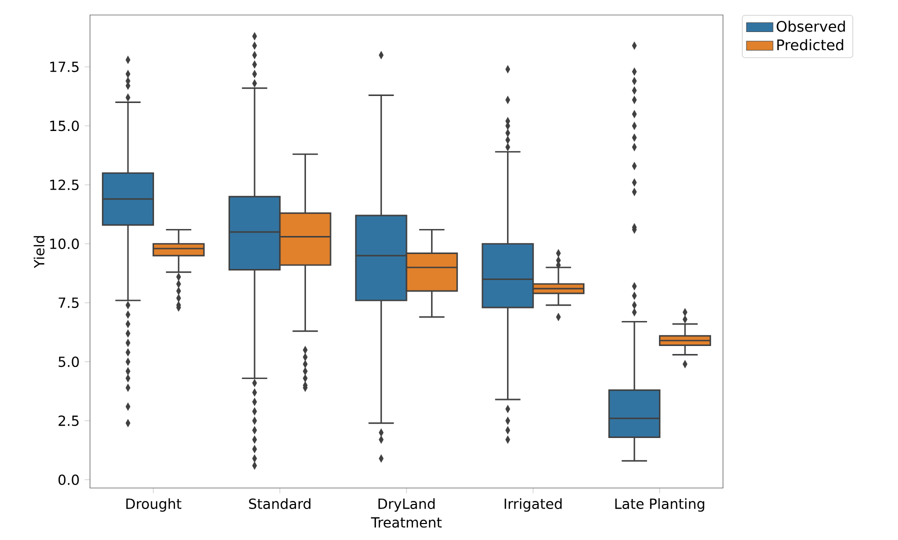 The width and height of the screenshot is (898, 540). What do you see at coordinates (659, 505) in the screenshot?
I see `x-tick-label: Late Planting` at bounding box center [659, 505].